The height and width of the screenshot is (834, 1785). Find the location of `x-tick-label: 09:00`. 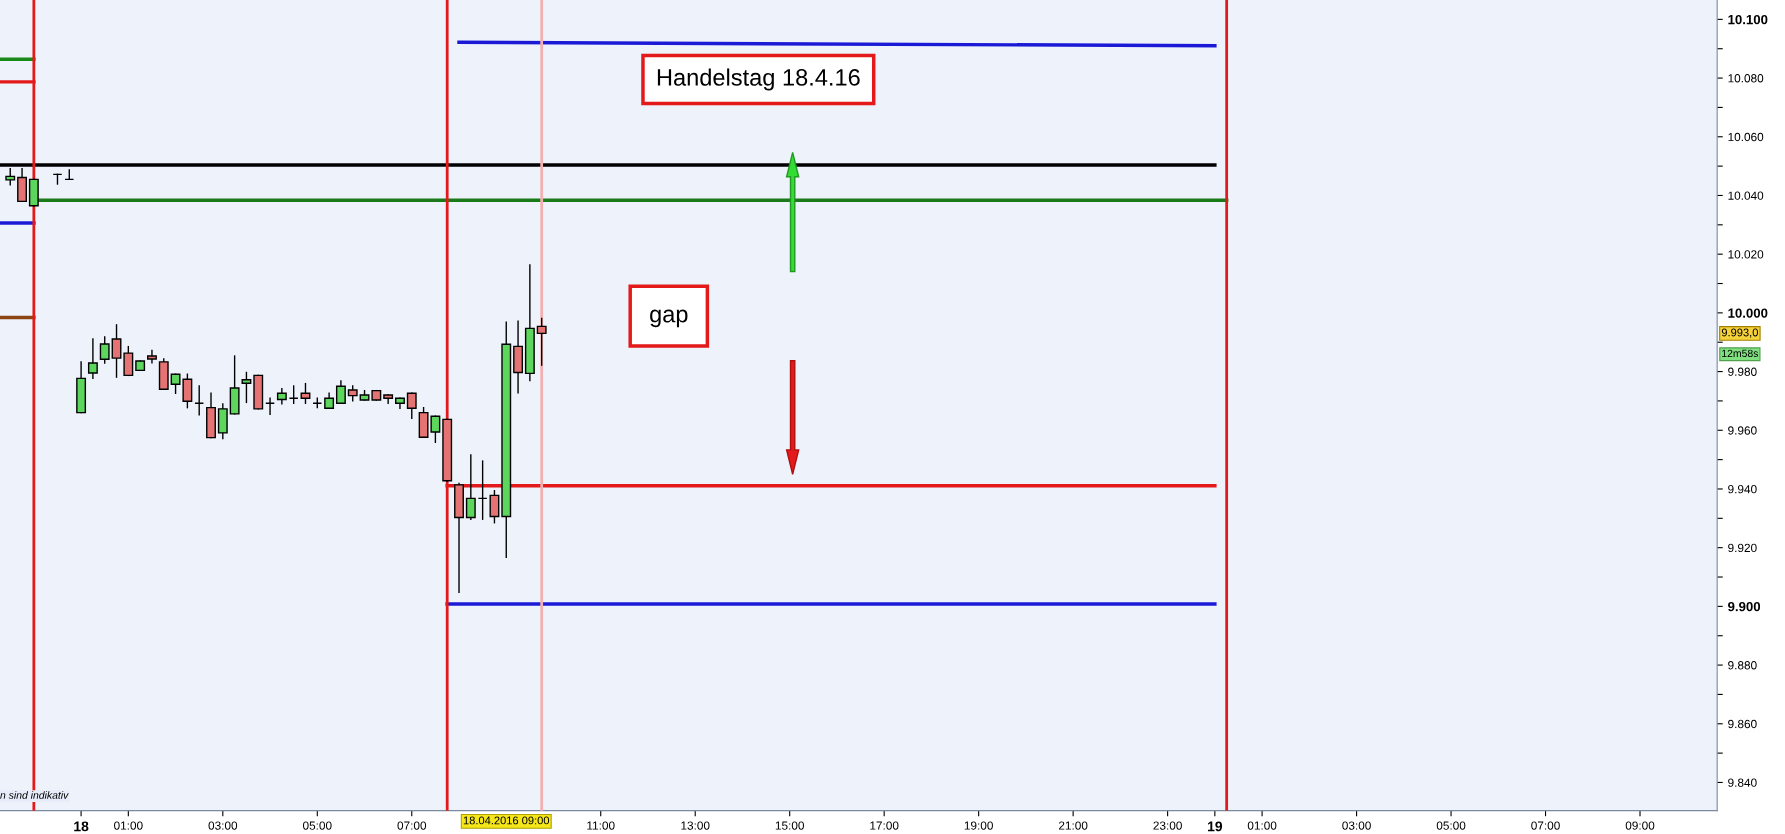

x-tick-label: 09:00 is located at coordinates (1640, 825).